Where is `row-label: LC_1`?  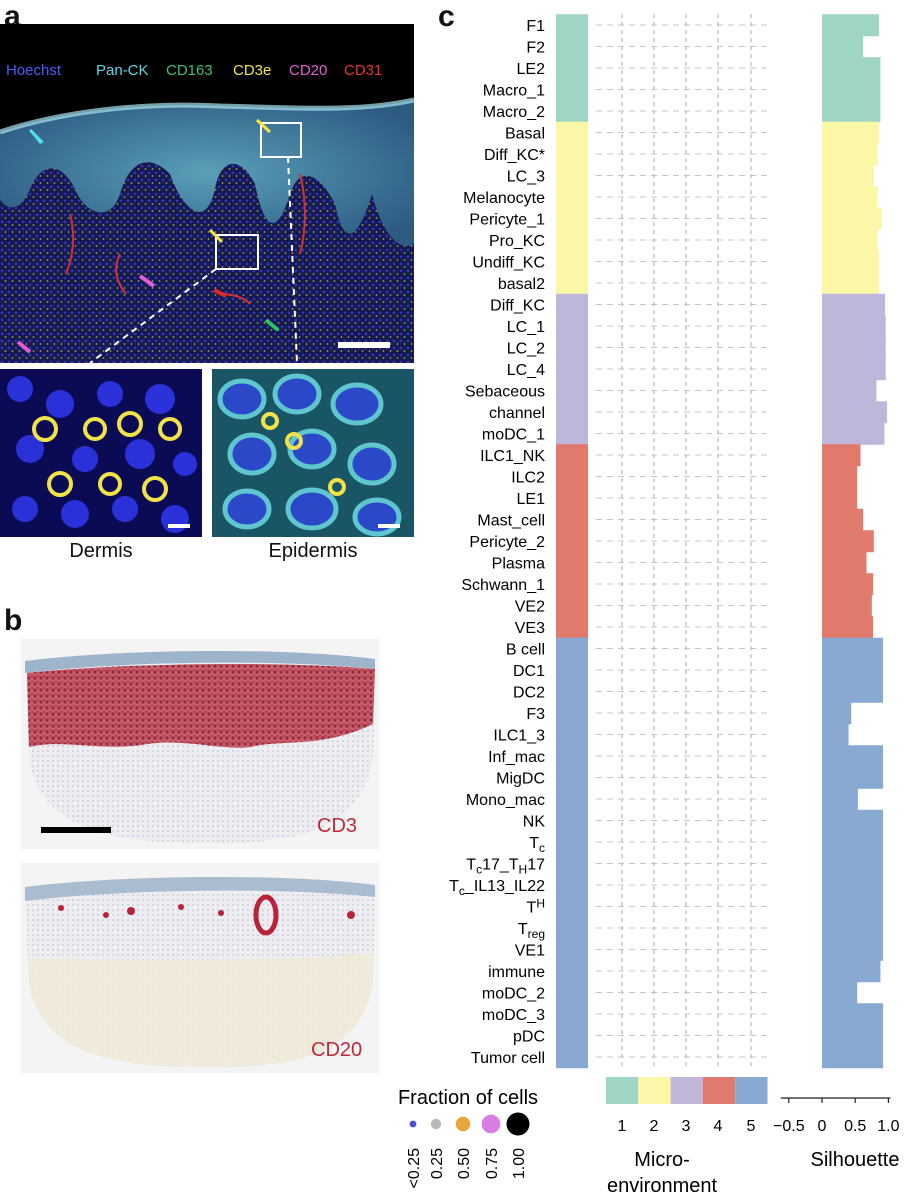 row-label: LC_1 is located at coordinates (526, 327).